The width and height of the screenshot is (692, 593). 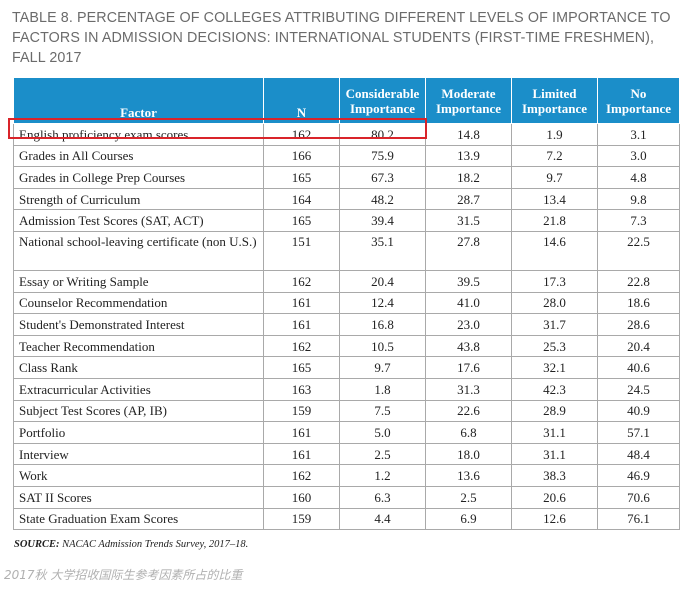 What do you see at coordinates (554, 156) in the screenshot?
I see `cell-limited: 7.2` at bounding box center [554, 156].